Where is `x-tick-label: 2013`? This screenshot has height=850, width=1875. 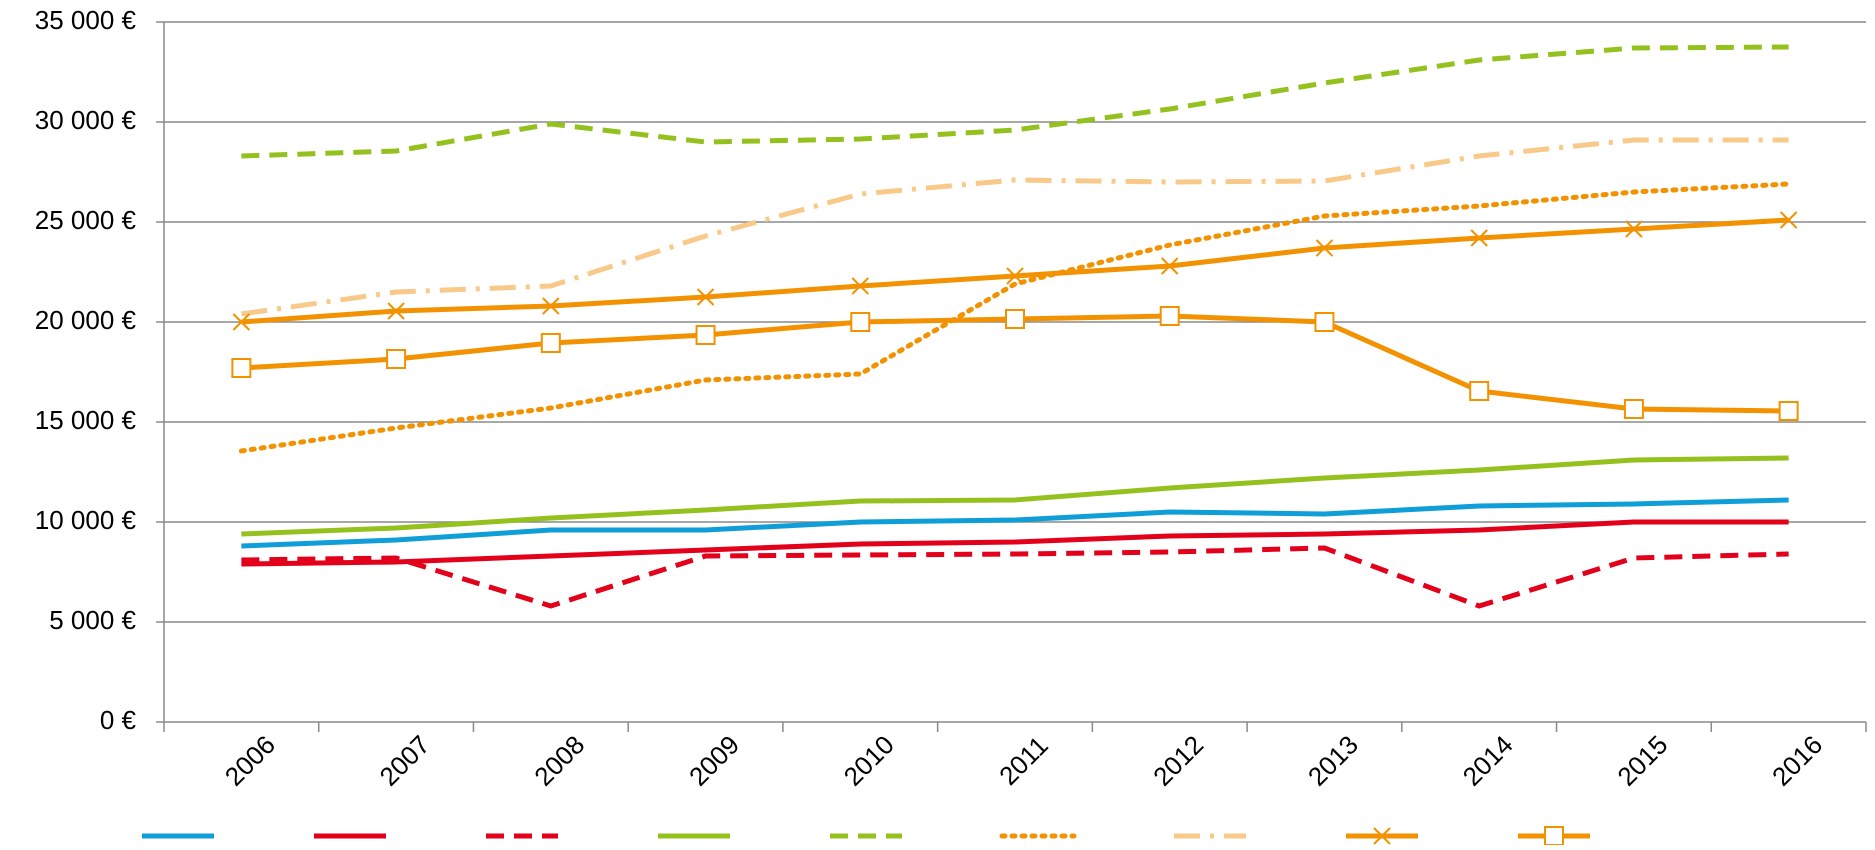 x-tick-label: 2013 is located at coordinates (1333, 760).